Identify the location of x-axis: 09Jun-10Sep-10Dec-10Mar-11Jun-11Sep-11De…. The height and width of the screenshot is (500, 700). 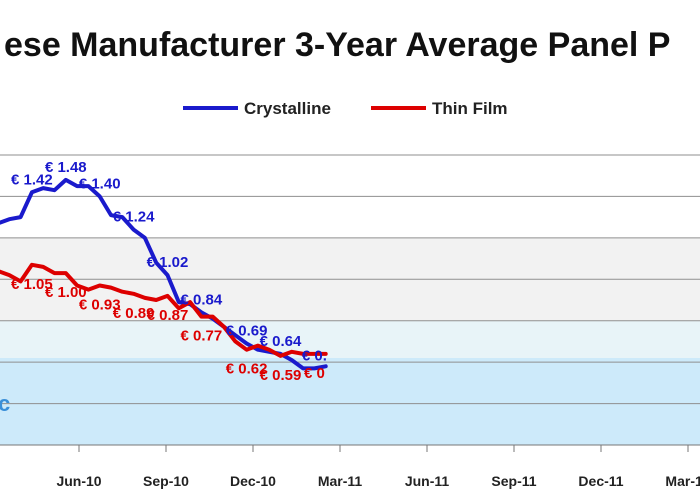
(350, 466).